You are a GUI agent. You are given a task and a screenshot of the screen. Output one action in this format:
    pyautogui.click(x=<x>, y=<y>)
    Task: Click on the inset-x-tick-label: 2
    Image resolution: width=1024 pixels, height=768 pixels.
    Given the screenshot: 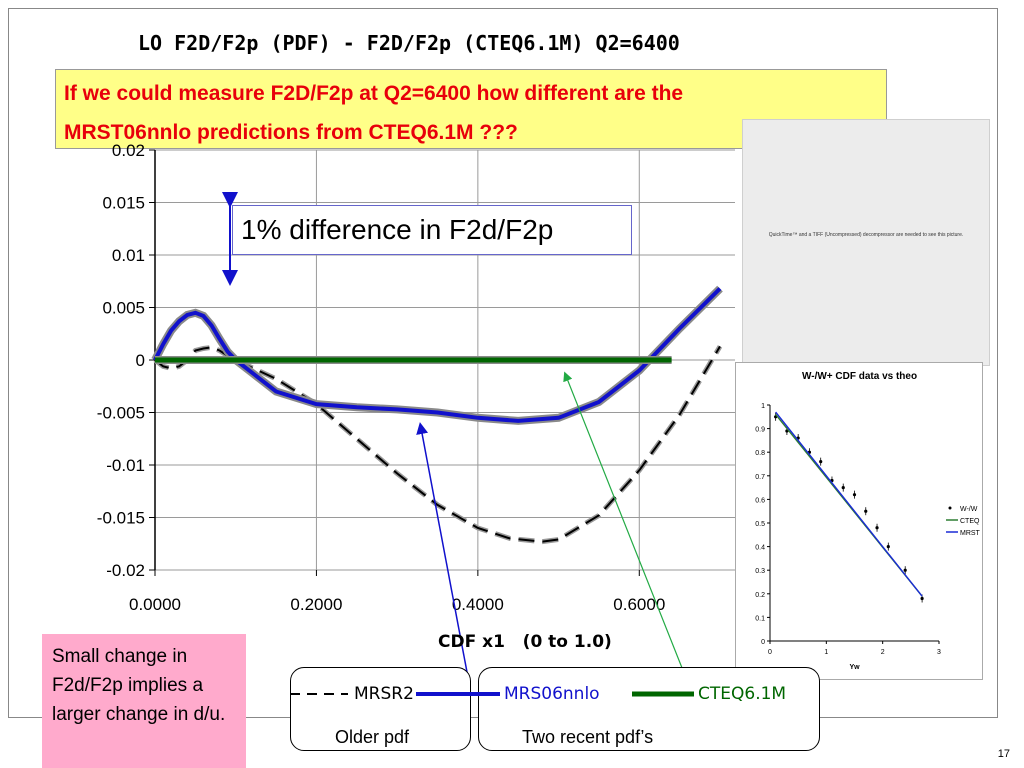 What is the action you would take?
    pyautogui.click(x=883, y=652)
    